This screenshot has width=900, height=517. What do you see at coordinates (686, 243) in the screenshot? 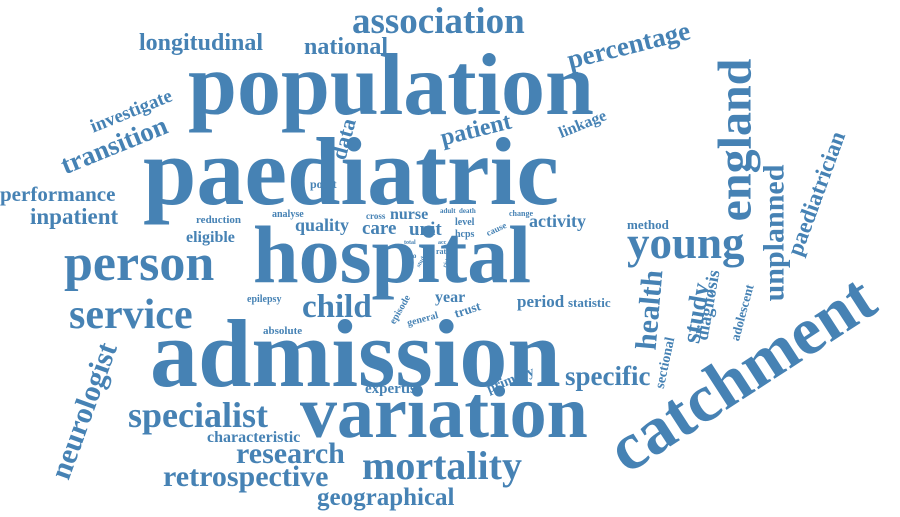
I see `word-young: young` at bounding box center [686, 243].